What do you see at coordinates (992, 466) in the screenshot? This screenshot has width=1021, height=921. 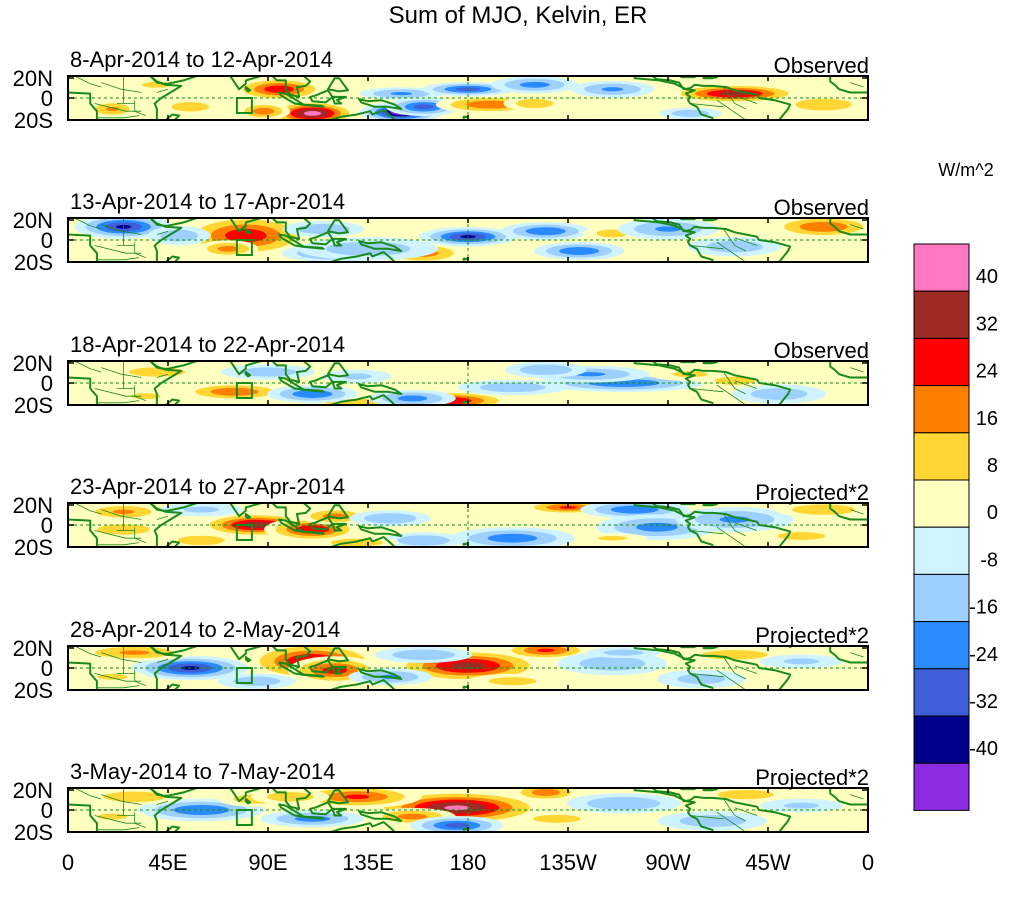 I see `colorbar-label: 8` at bounding box center [992, 466].